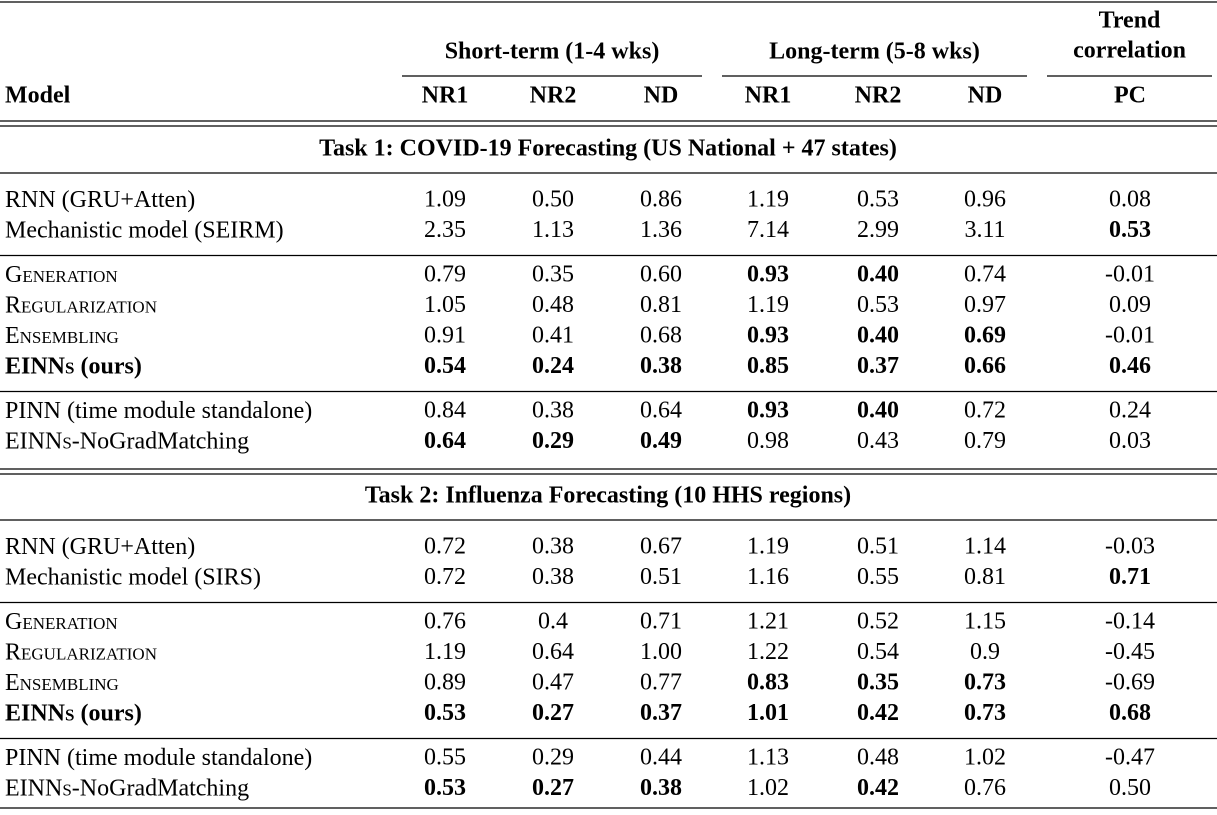 The image size is (1217, 815). I want to click on cell-value: 0.73, so click(985, 713).